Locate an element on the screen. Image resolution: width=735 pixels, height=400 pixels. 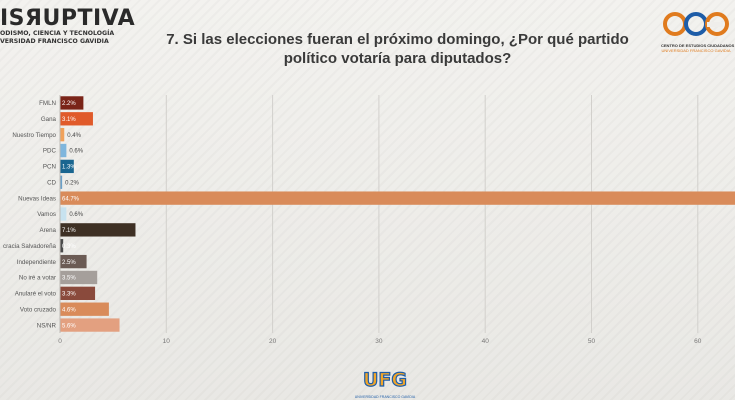
data-label: 3.3% is located at coordinates (69, 295).